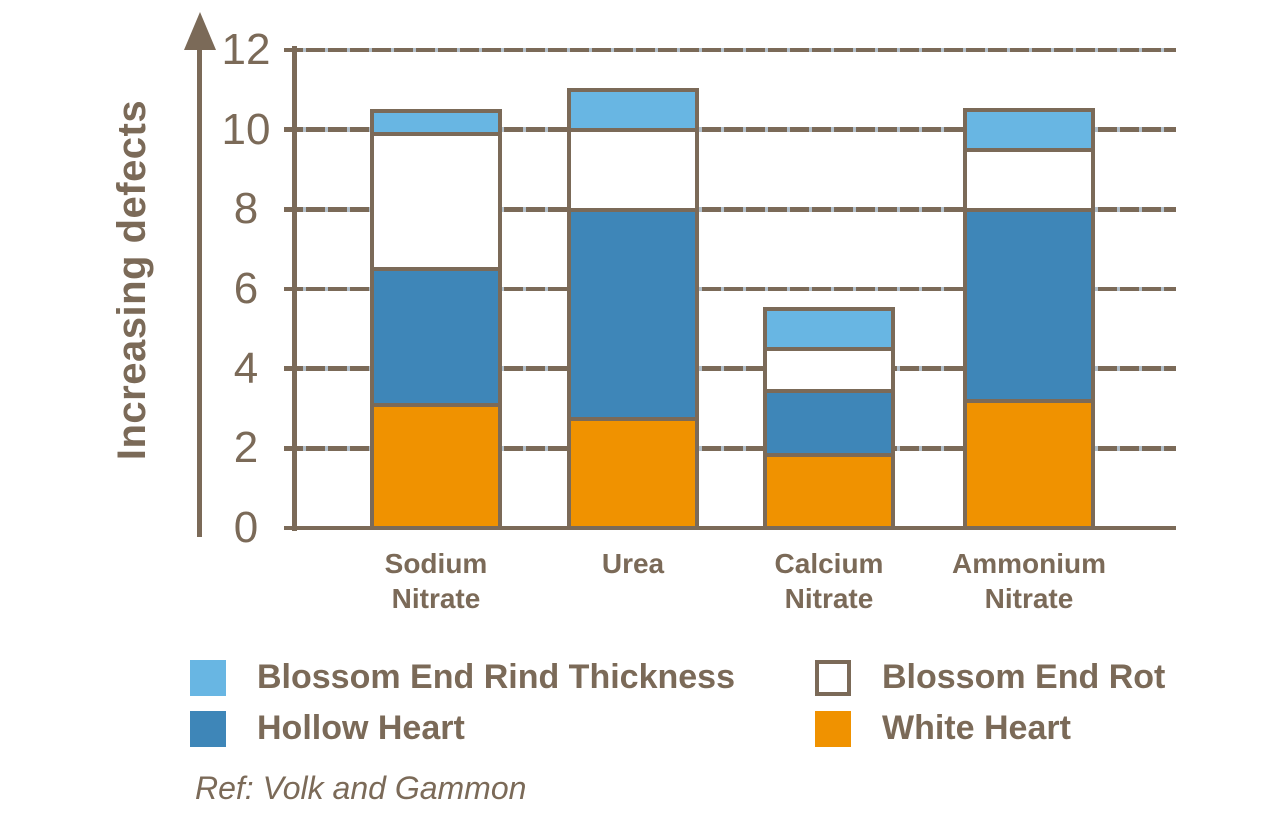  I want to click on plot-y-axis-line, so click(294, 288).